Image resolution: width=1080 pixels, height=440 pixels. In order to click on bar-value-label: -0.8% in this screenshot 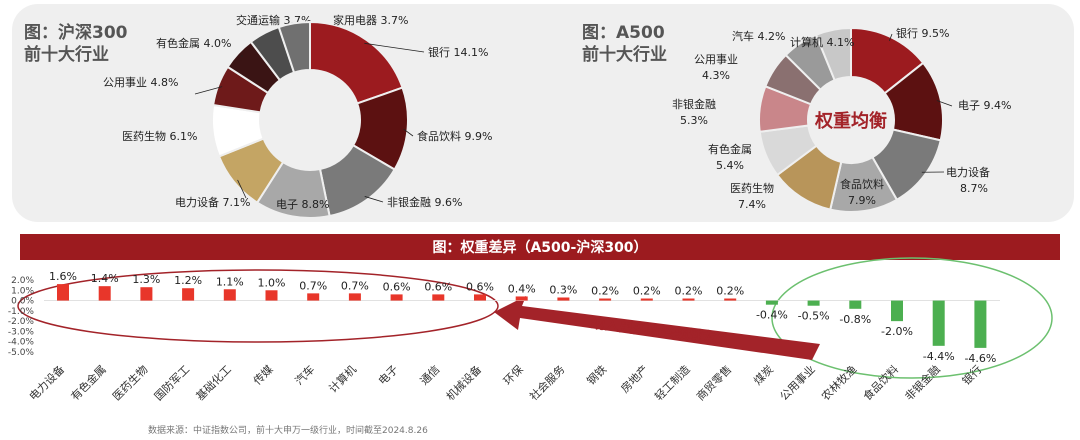, I will do `click(855, 319)`.